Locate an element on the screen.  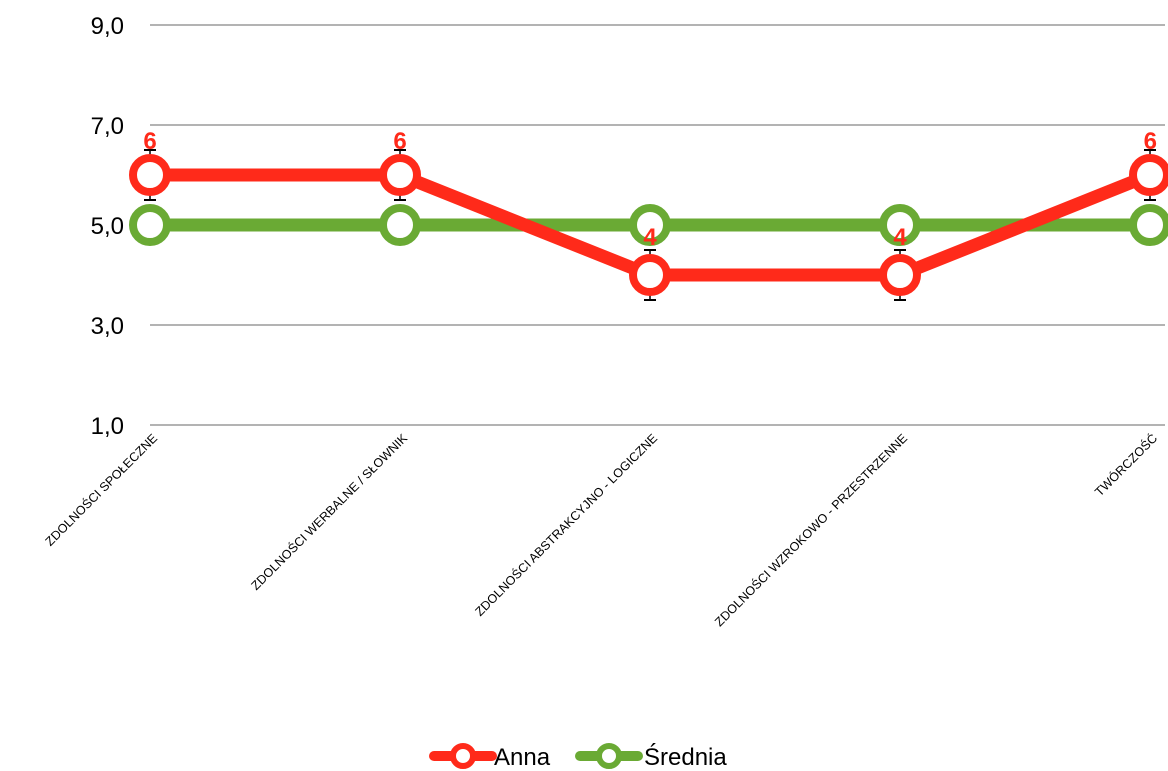
y-tick-label: 1,0 is located at coordinates (107, 426).